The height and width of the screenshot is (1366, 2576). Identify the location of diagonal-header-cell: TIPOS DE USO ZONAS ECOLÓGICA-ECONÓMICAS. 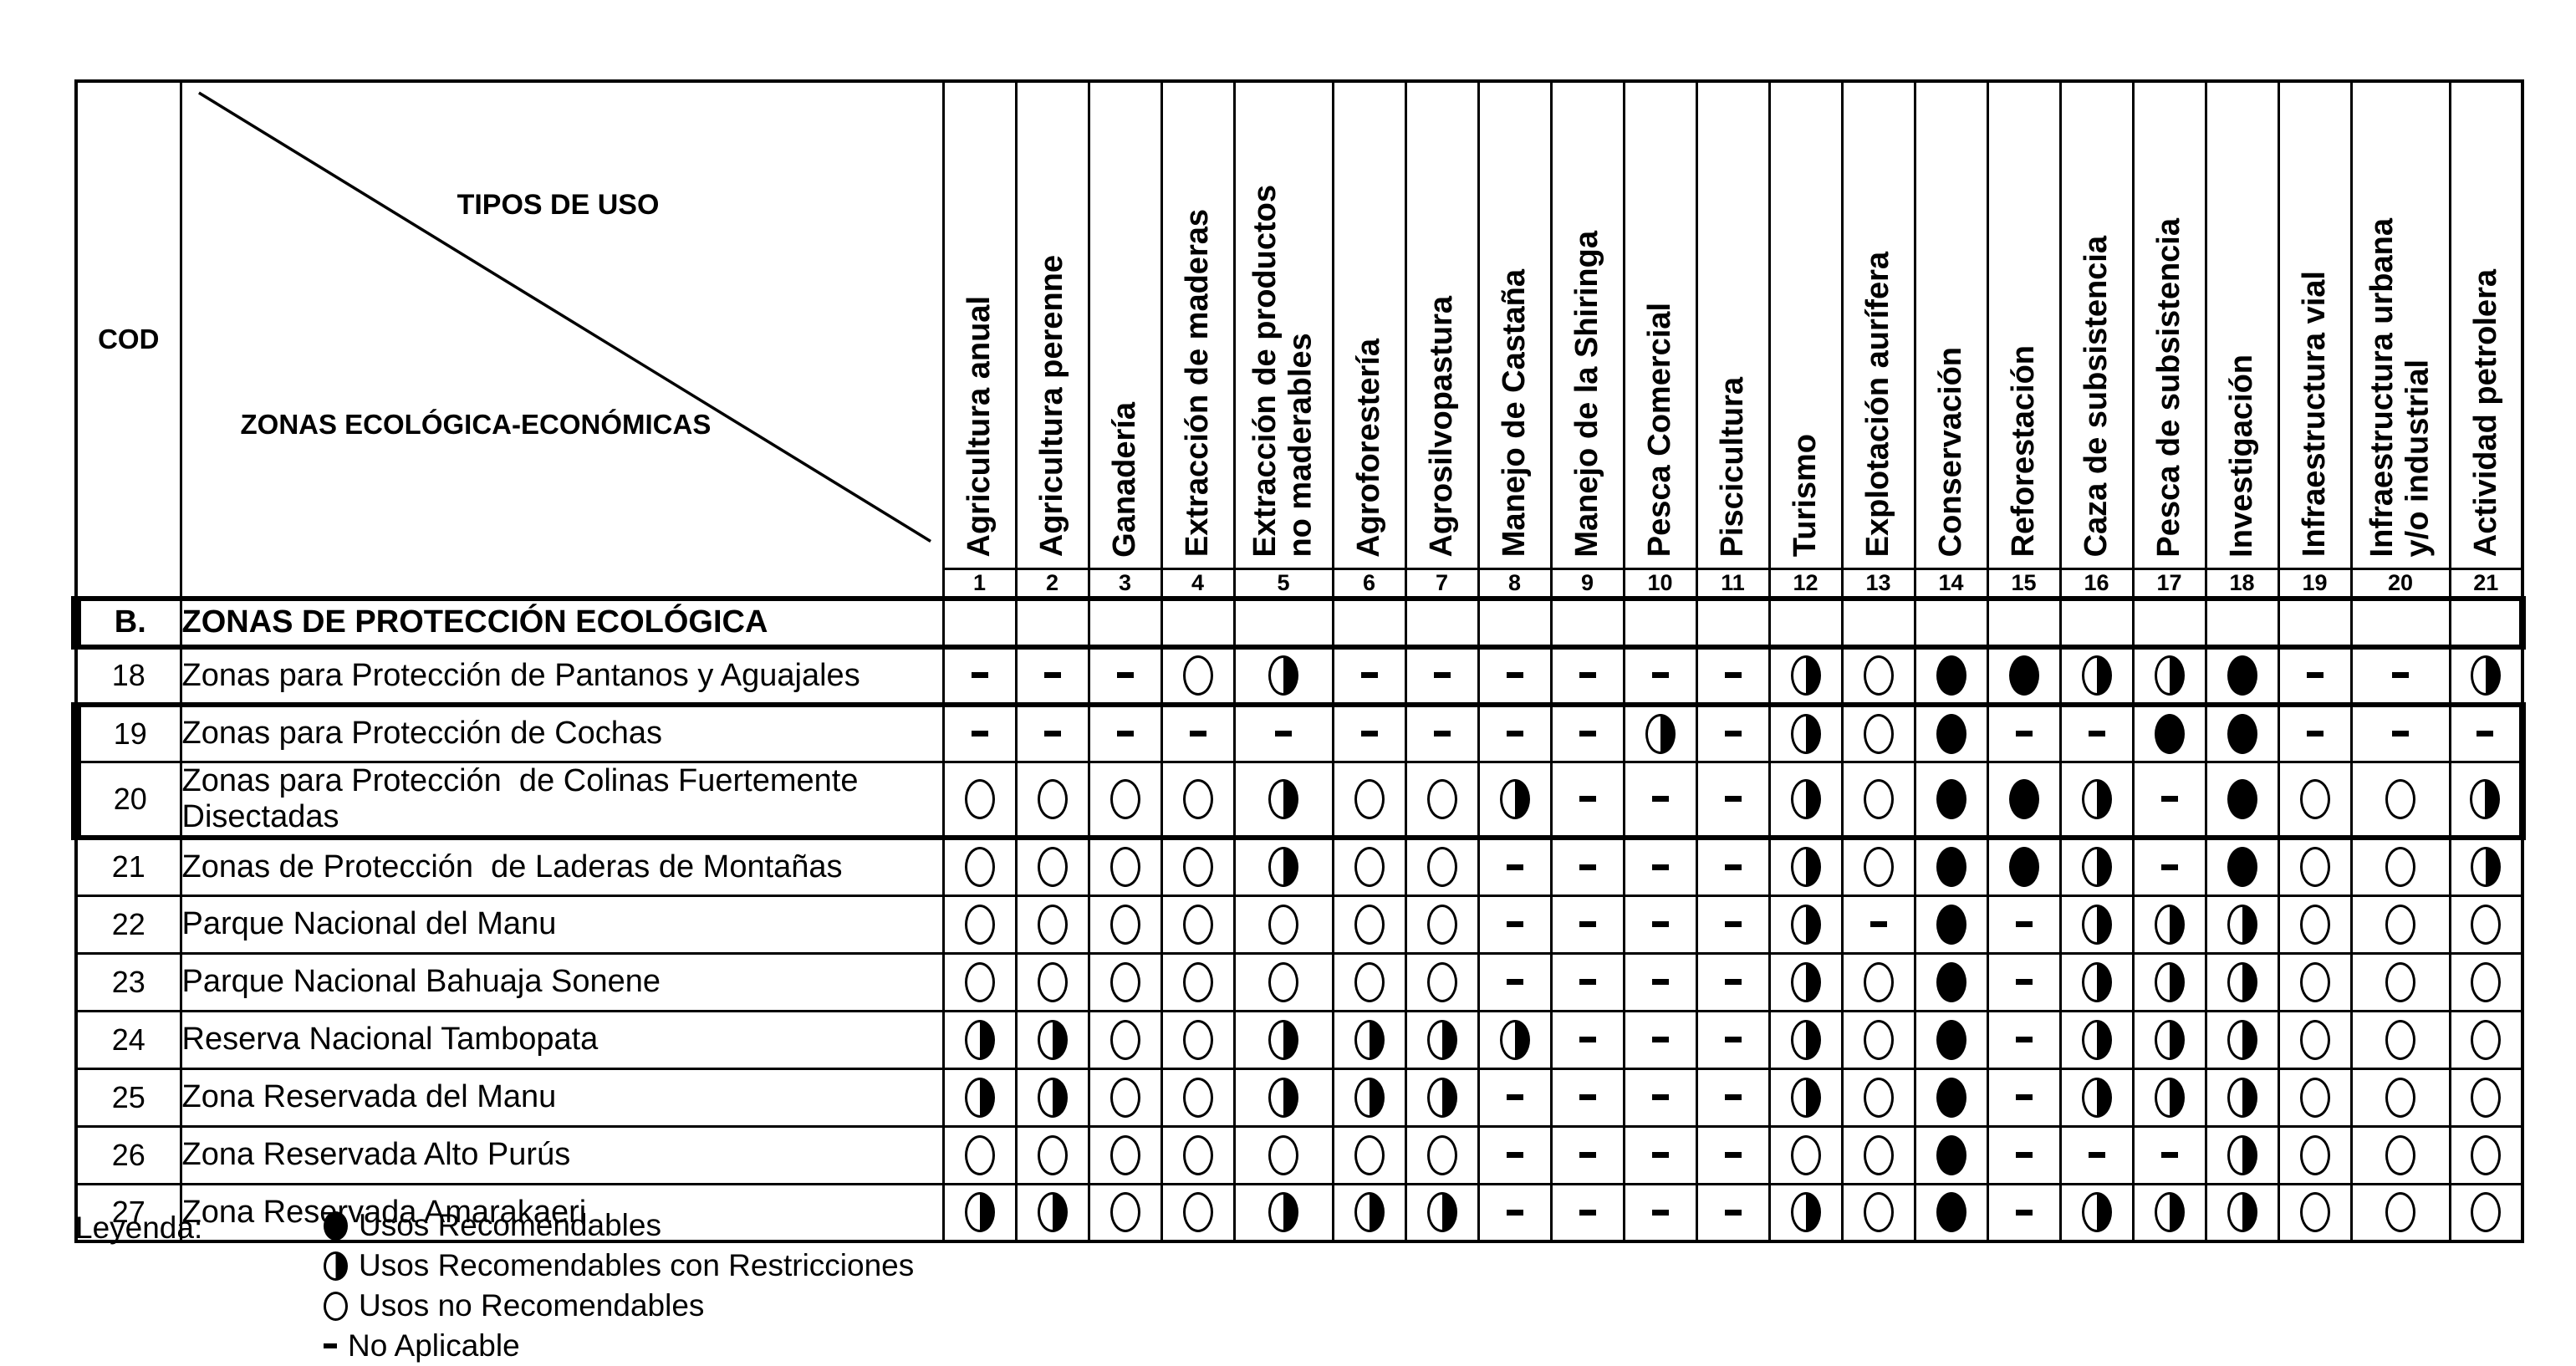
(562, 339).